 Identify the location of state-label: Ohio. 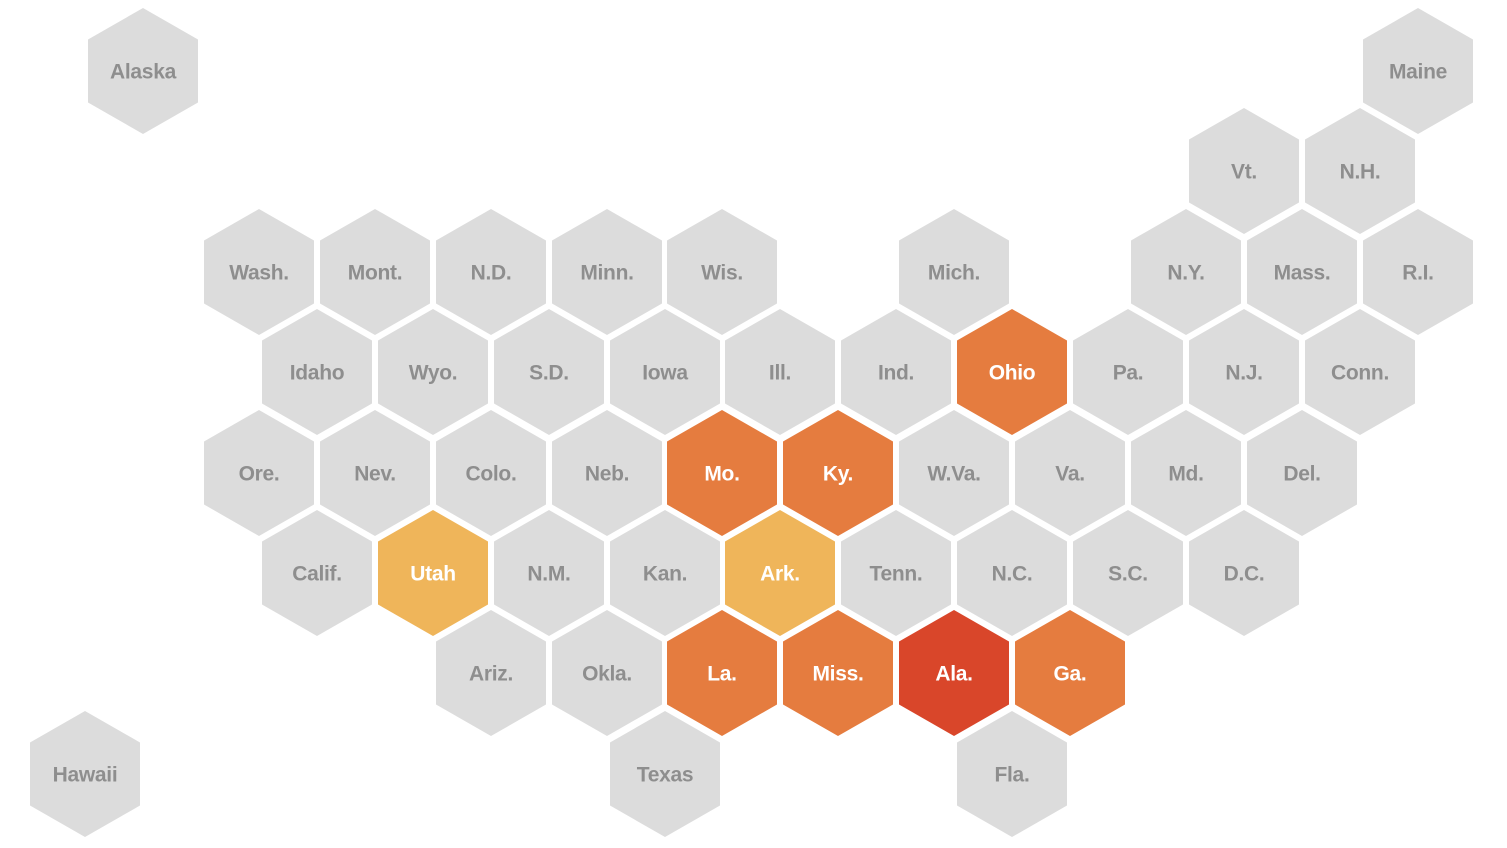
(1012, 373).